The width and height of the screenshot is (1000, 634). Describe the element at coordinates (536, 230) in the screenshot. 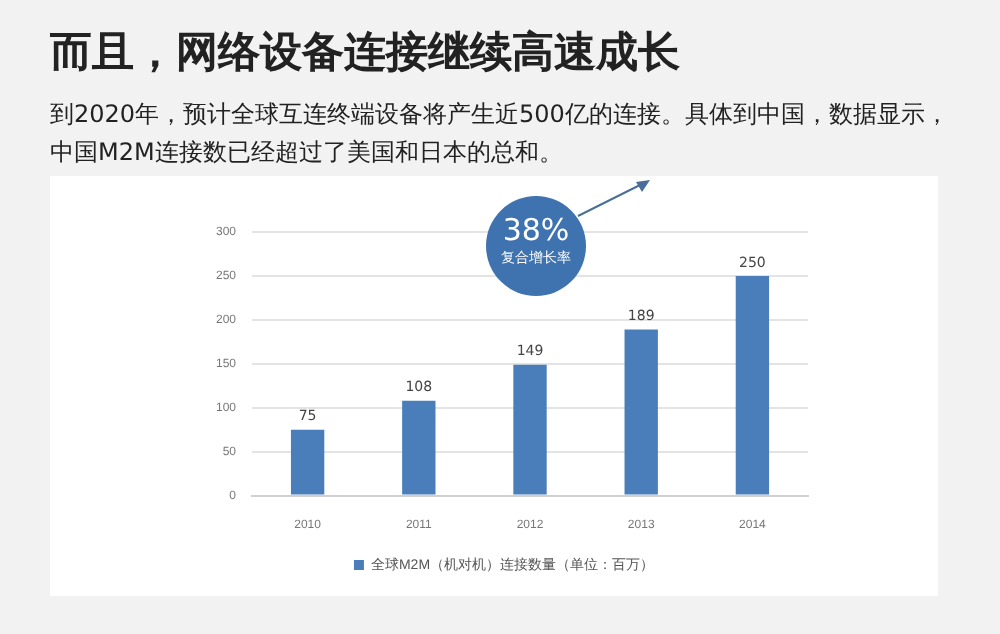

I see `annotation: 38%` at that location.